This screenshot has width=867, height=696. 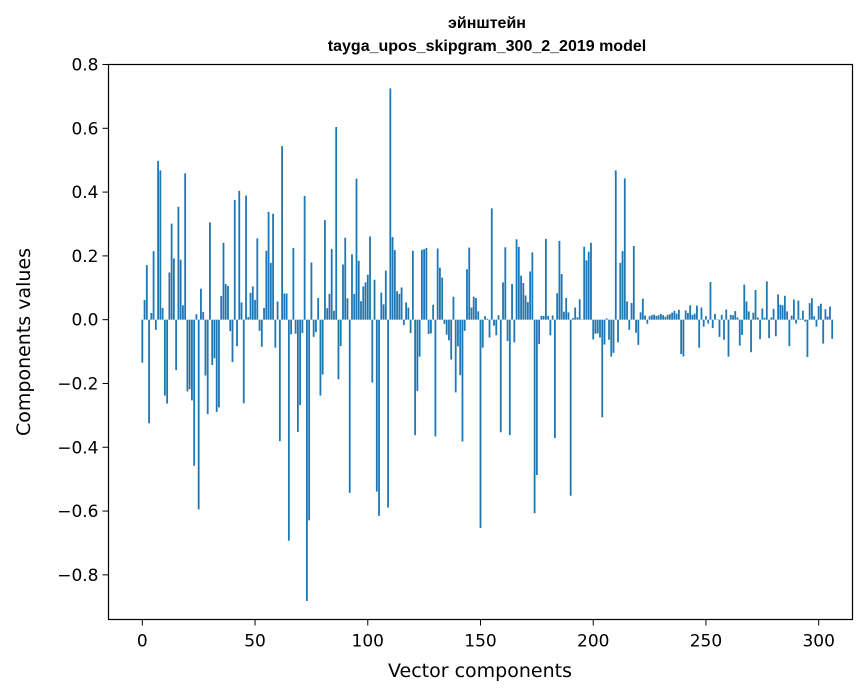 What do you see at coordinates (84, 321) in the screenshot?
I see `y-tick-label: 0.0` at bounding box center [84, 321].